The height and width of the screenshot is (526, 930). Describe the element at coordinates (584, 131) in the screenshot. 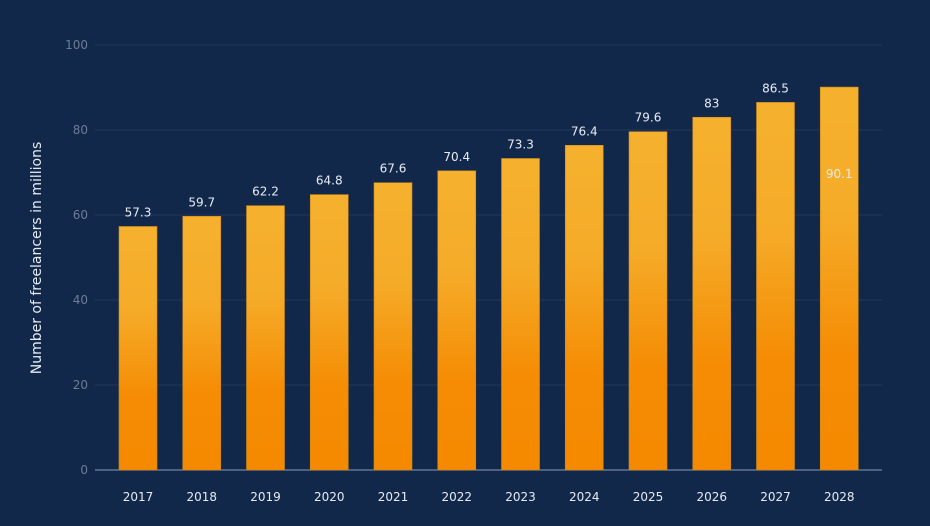

I see `data-label: 76.4` at that location.